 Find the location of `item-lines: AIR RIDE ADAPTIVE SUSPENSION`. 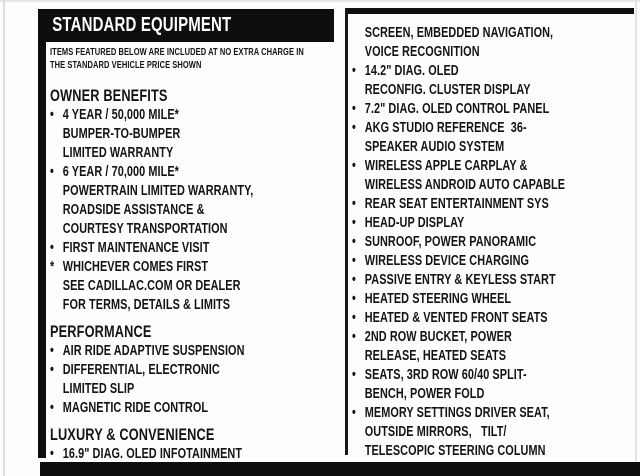

item-lines: AIR RIDE ADAPTIVE SUSPENSION is located at coordinates (199, 351).